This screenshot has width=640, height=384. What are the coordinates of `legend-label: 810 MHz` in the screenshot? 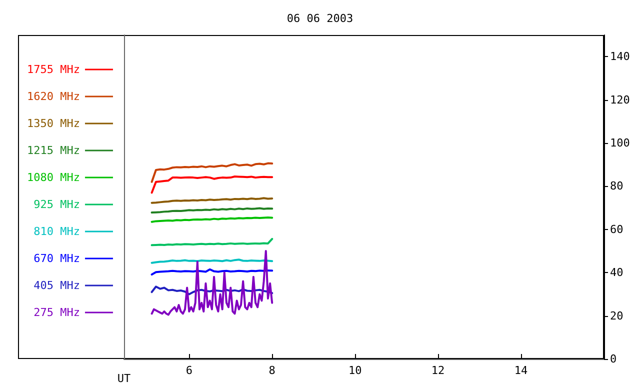 It's located at (57, 231).